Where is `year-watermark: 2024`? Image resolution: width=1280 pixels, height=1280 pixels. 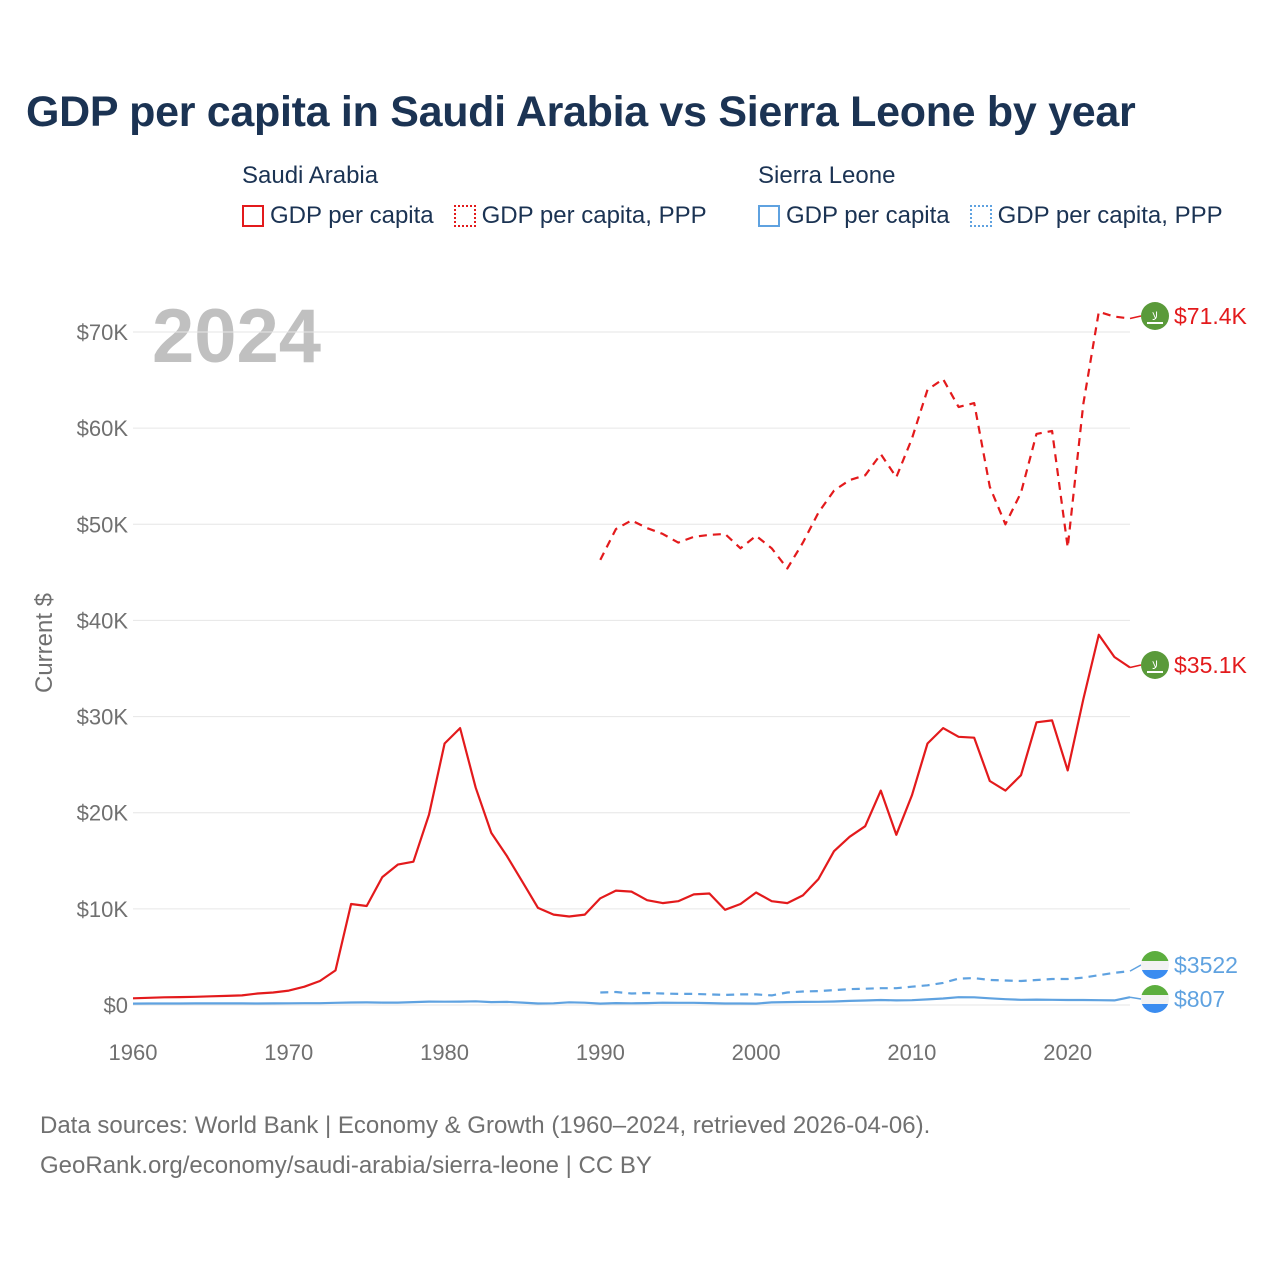 year-watermark: 2024 is located at coordinates (236, 336).